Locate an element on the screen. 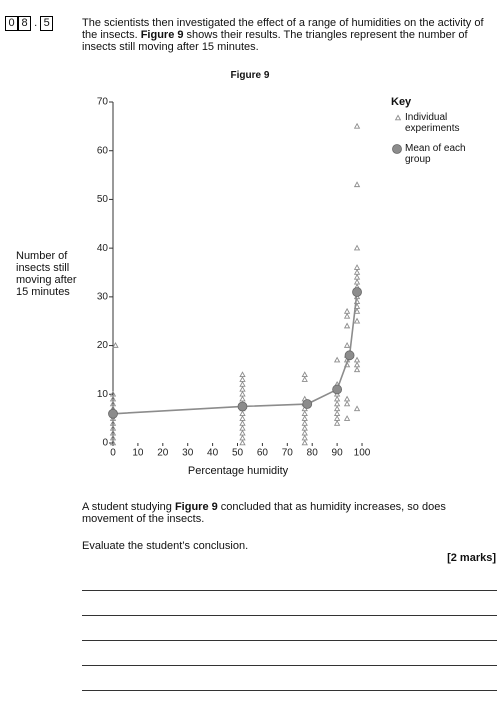 The image size is (500, 711). y-tick-label: 50 is located at coordinates (103, 199).